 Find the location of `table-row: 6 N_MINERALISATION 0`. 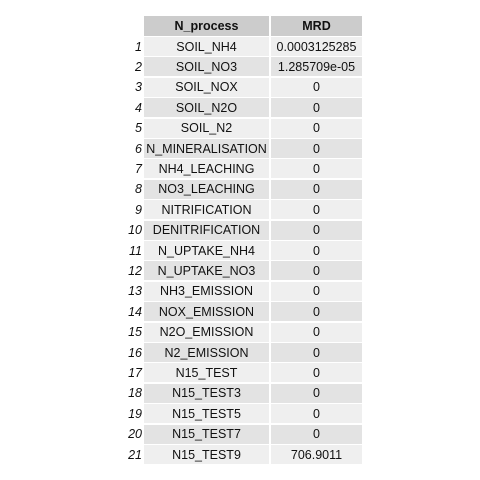

table-row: 6 N_MINERALISATION 0 is located at coordinates (239, 148).